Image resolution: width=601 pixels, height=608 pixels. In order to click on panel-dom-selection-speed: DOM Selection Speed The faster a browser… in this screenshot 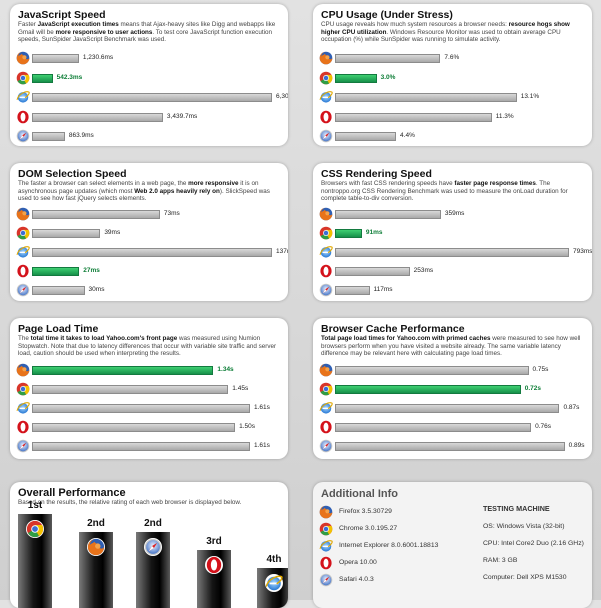, I will do `click(149, 232)`.